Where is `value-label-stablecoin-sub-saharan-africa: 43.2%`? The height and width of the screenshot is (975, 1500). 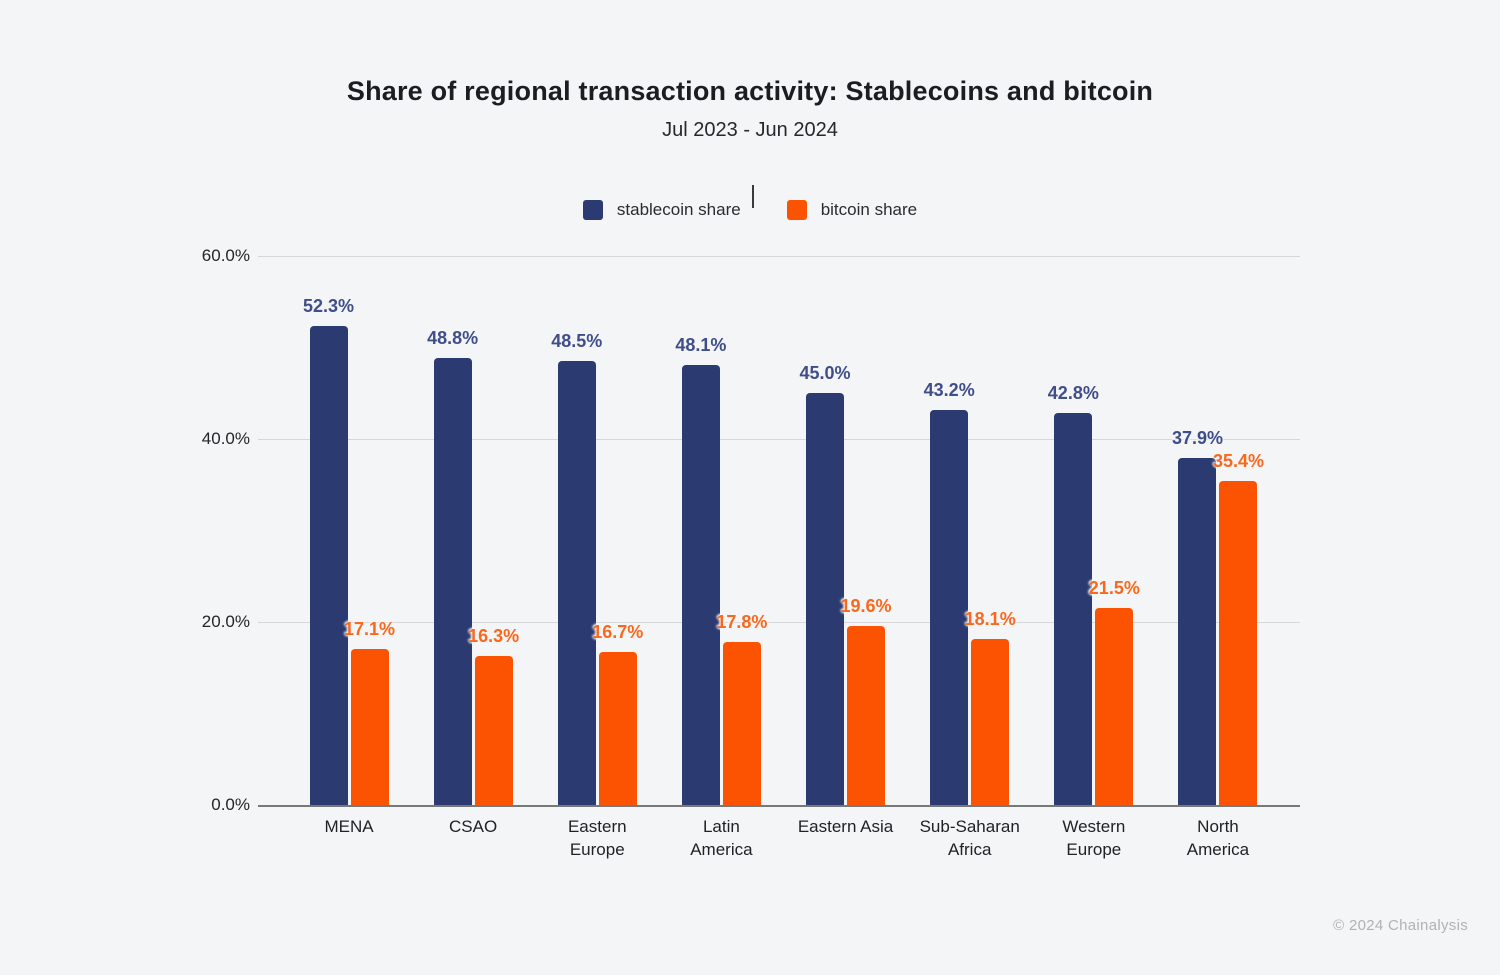
value-label-stablecoin-sub-saharan-africa: 43.2% is located at coordinates (949, 389).